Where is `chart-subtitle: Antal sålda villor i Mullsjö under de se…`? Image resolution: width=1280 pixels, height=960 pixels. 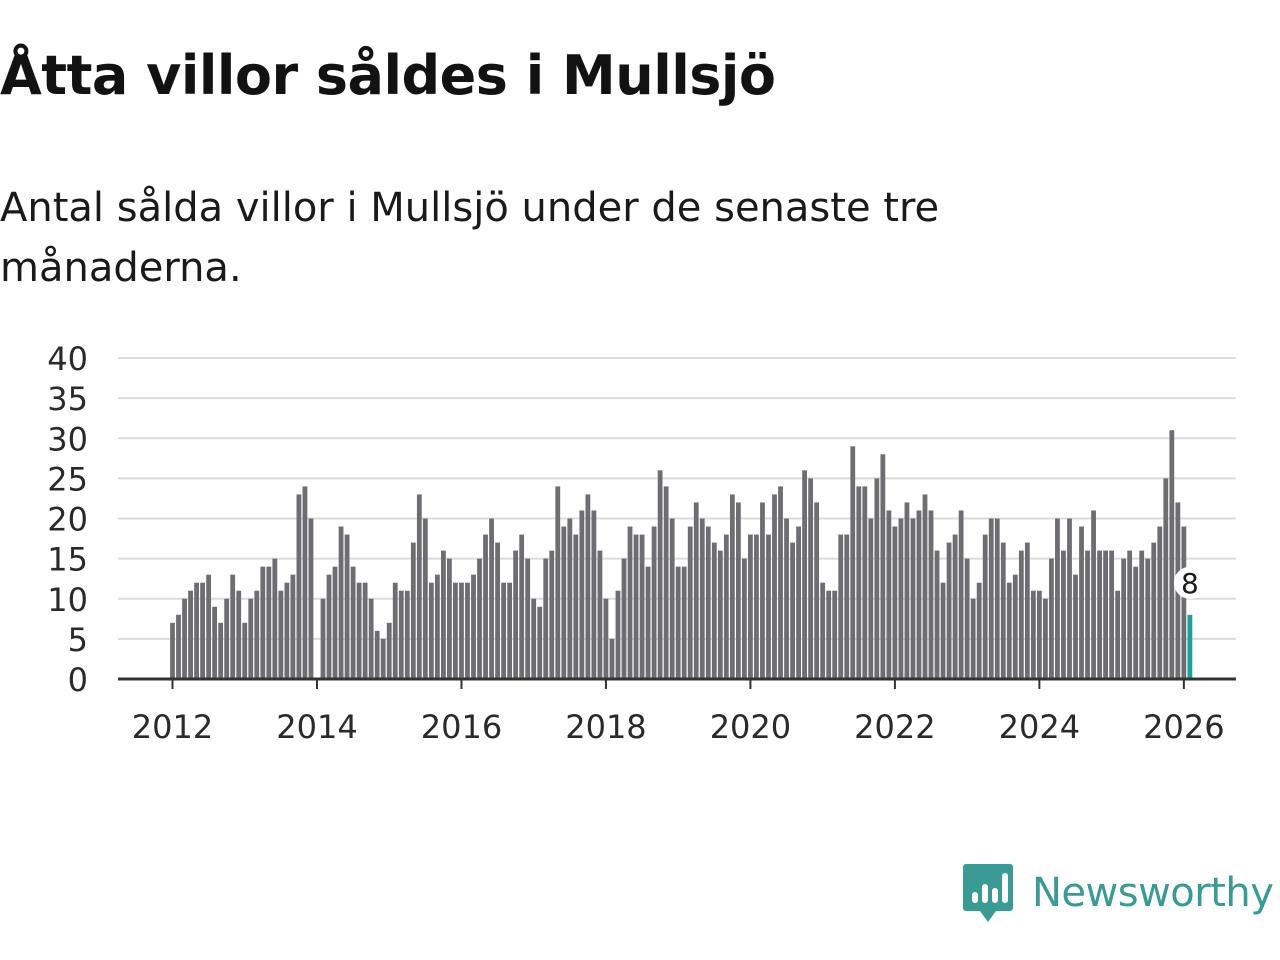 chart-subtitle: Antal sålda villor i Mullsjö under de se… is located at coordinates (470, 238).